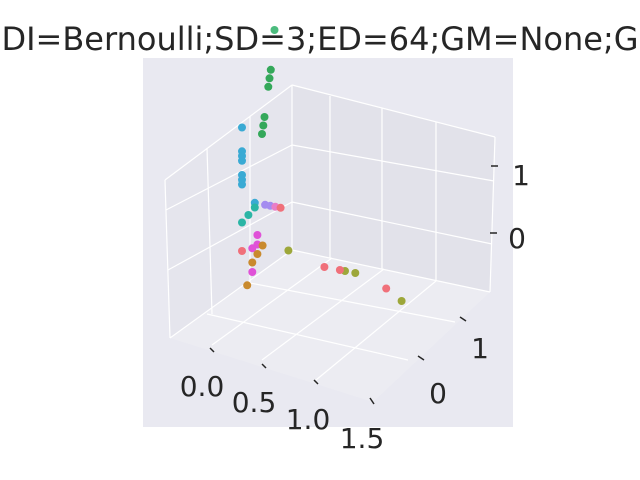 The image size is (640, 480). Describe the element at coordinates (393, 111) in the screenshot. I see `grid-edge-back-top` at that location.